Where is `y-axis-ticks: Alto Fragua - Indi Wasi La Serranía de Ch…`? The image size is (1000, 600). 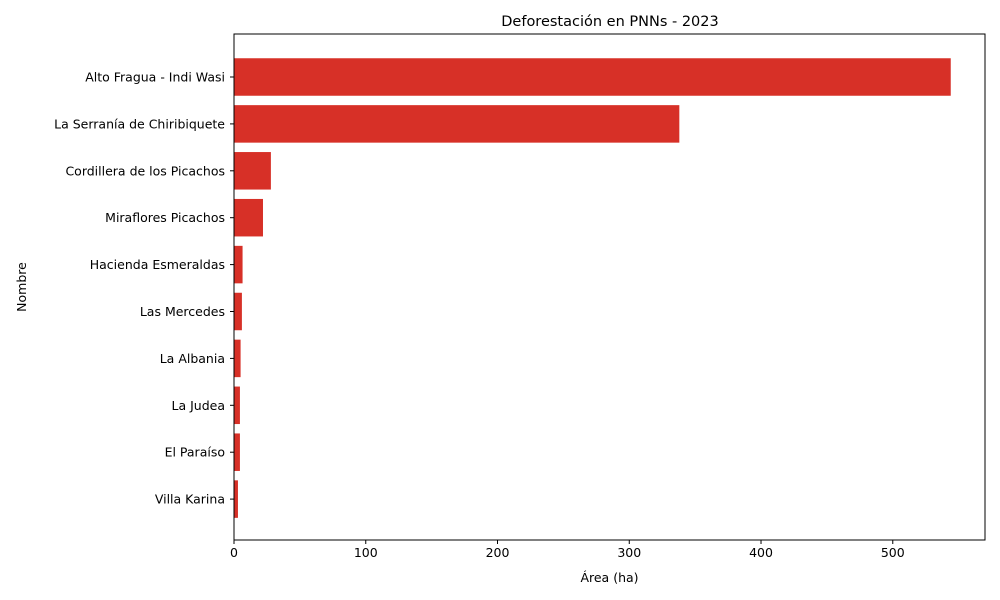
y-axis-ticks: Alto Fragua - Indi Wasi La Serranía de Ch… is located at coordinates (144, 288).